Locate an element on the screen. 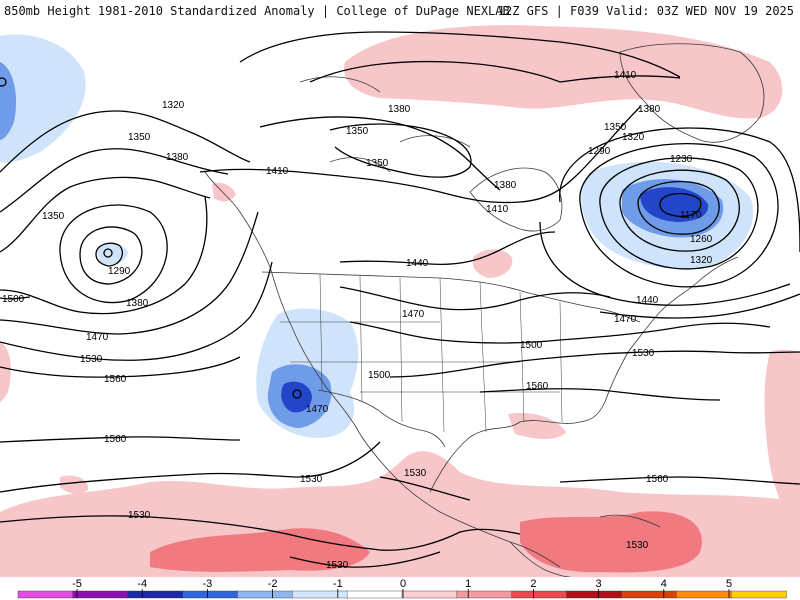 The width and height of the screenshot is (800, 600). low-center-gulf-alaska is located at coordinates (108, 253).